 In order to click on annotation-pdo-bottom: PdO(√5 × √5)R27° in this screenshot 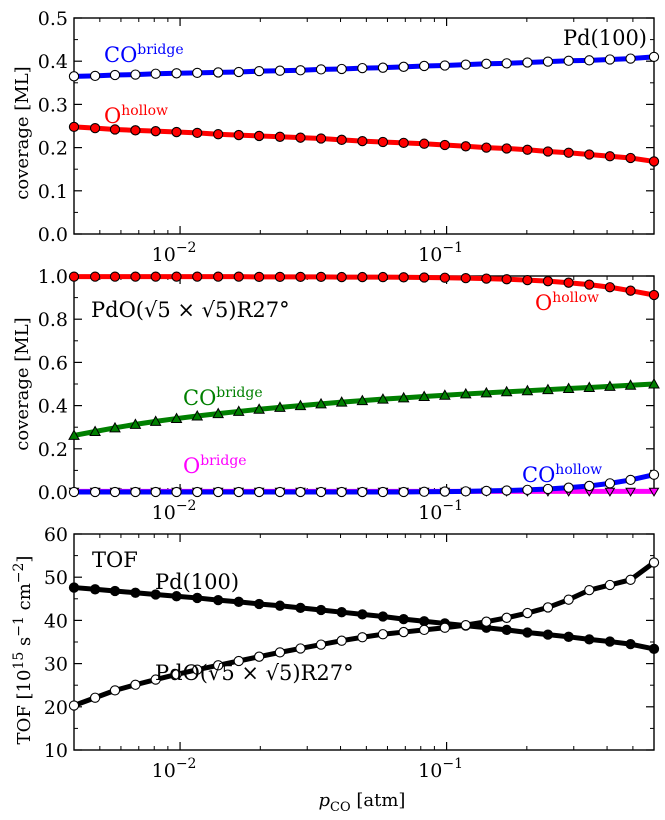, I will do `click(254, 673)`.